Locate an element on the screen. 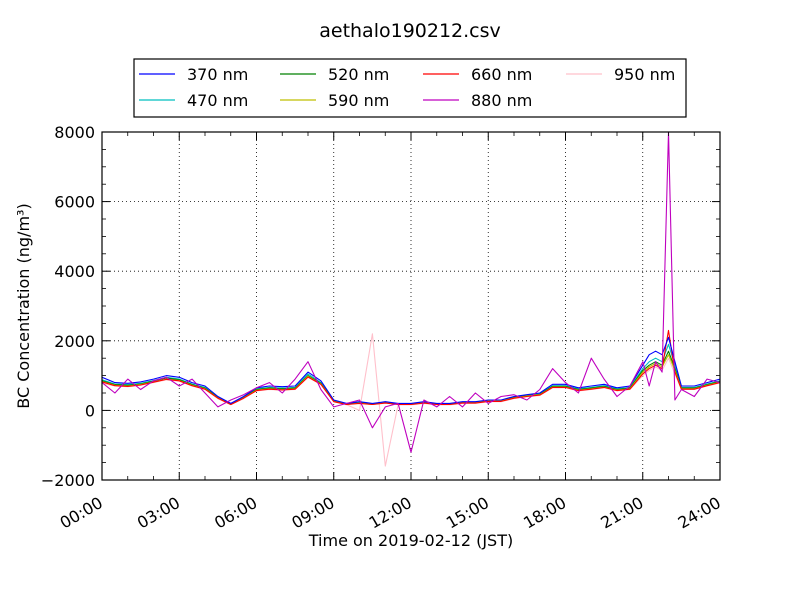  y-tick-labels: −2000 0 2000 4000 6000 8000 is located at coordinates (68, 306).